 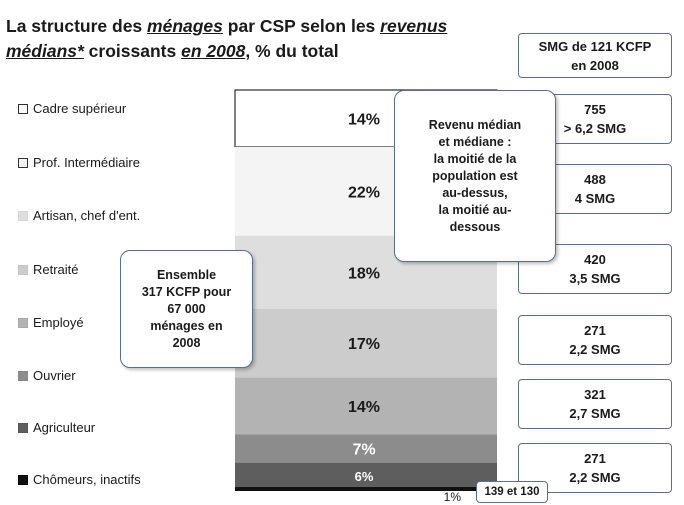 I want to click on legend-item: Chômeurs, inactifs, so click(x=79, y=479).